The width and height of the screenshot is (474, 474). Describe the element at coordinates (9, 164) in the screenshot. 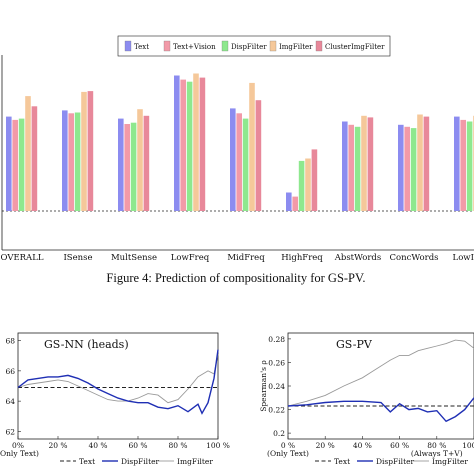

I see `bar-text-overall` at that location.